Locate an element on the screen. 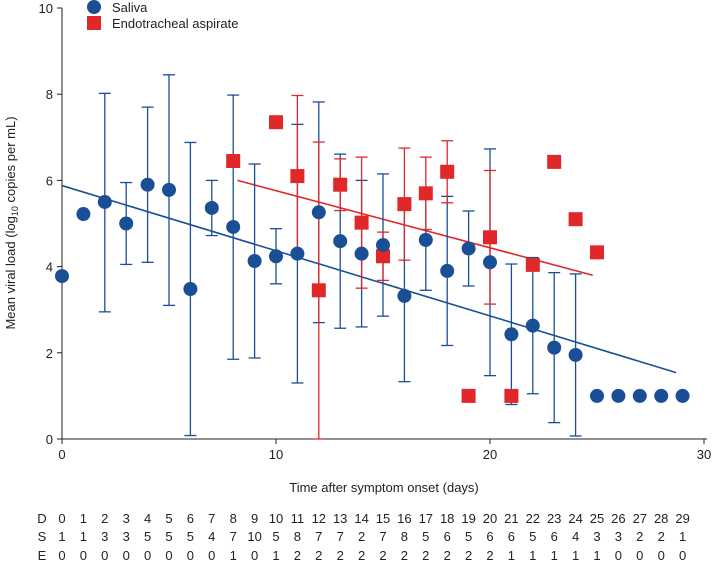 The image size is (714, 562). table-day-cell: 11 is located at coordinates (298, 518).